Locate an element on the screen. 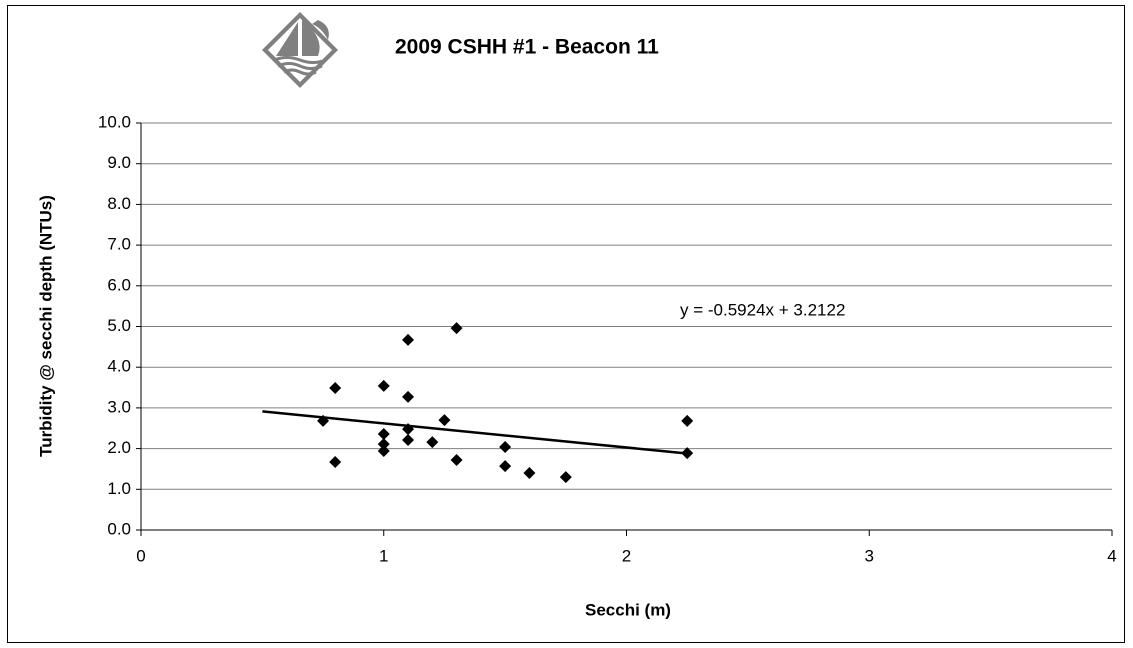 The image size is (1133, 648). x-tick-label: 0 is located at coordinates (140, 555).